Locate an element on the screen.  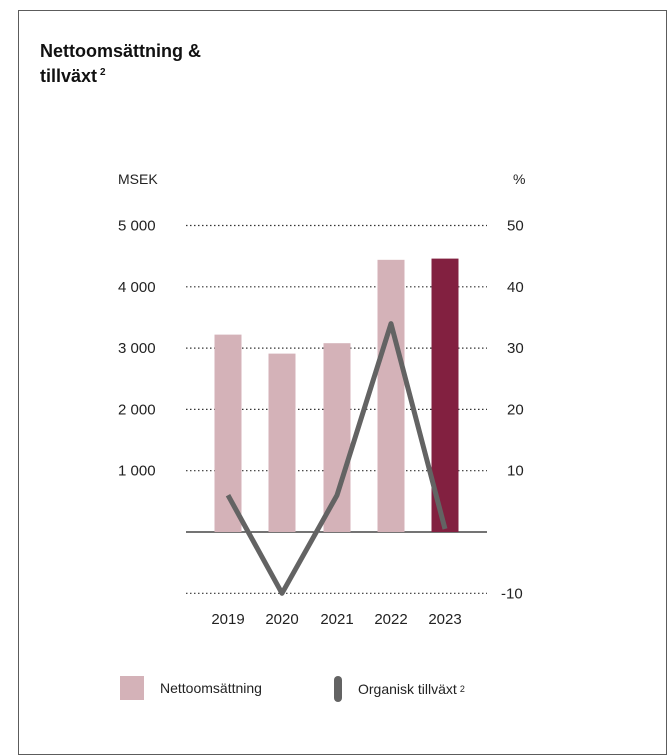
right-tick-label: 50 is located at coordinates (515, 226).